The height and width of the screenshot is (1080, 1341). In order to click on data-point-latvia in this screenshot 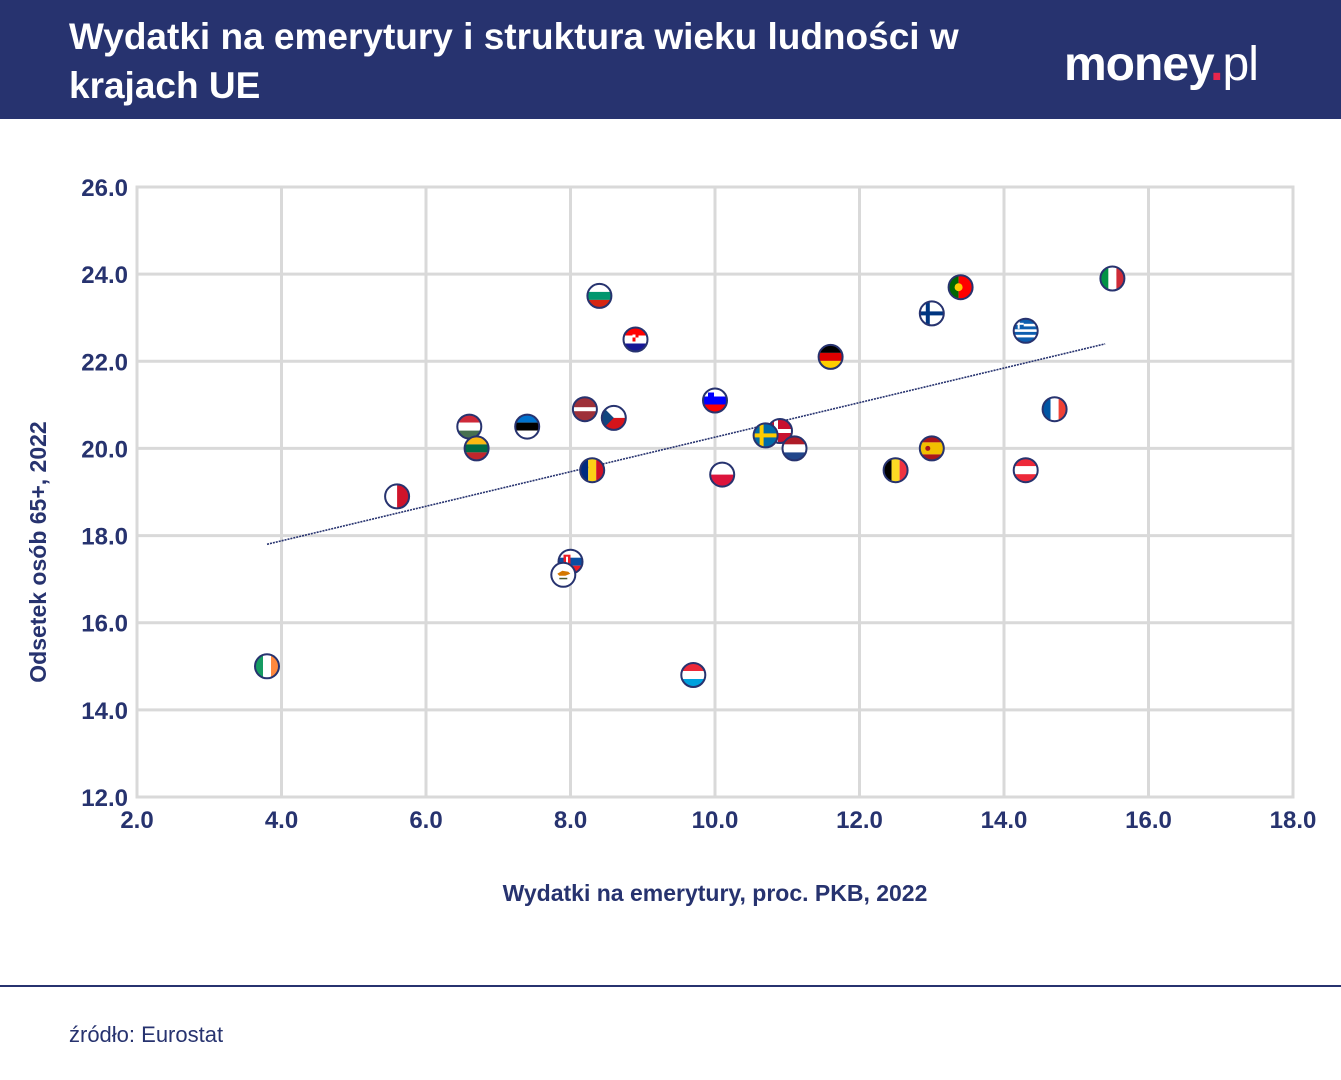, I will do `click(584, 409)`.